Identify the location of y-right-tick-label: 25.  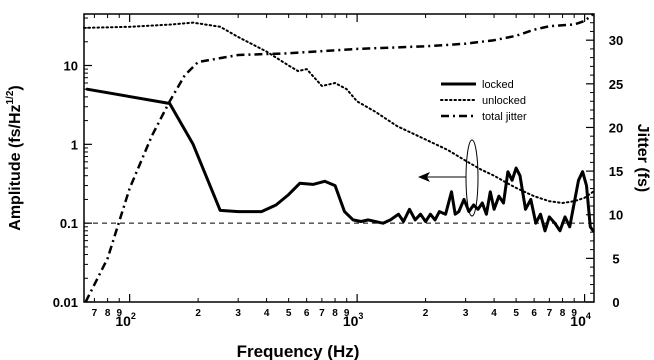
(616, 84).